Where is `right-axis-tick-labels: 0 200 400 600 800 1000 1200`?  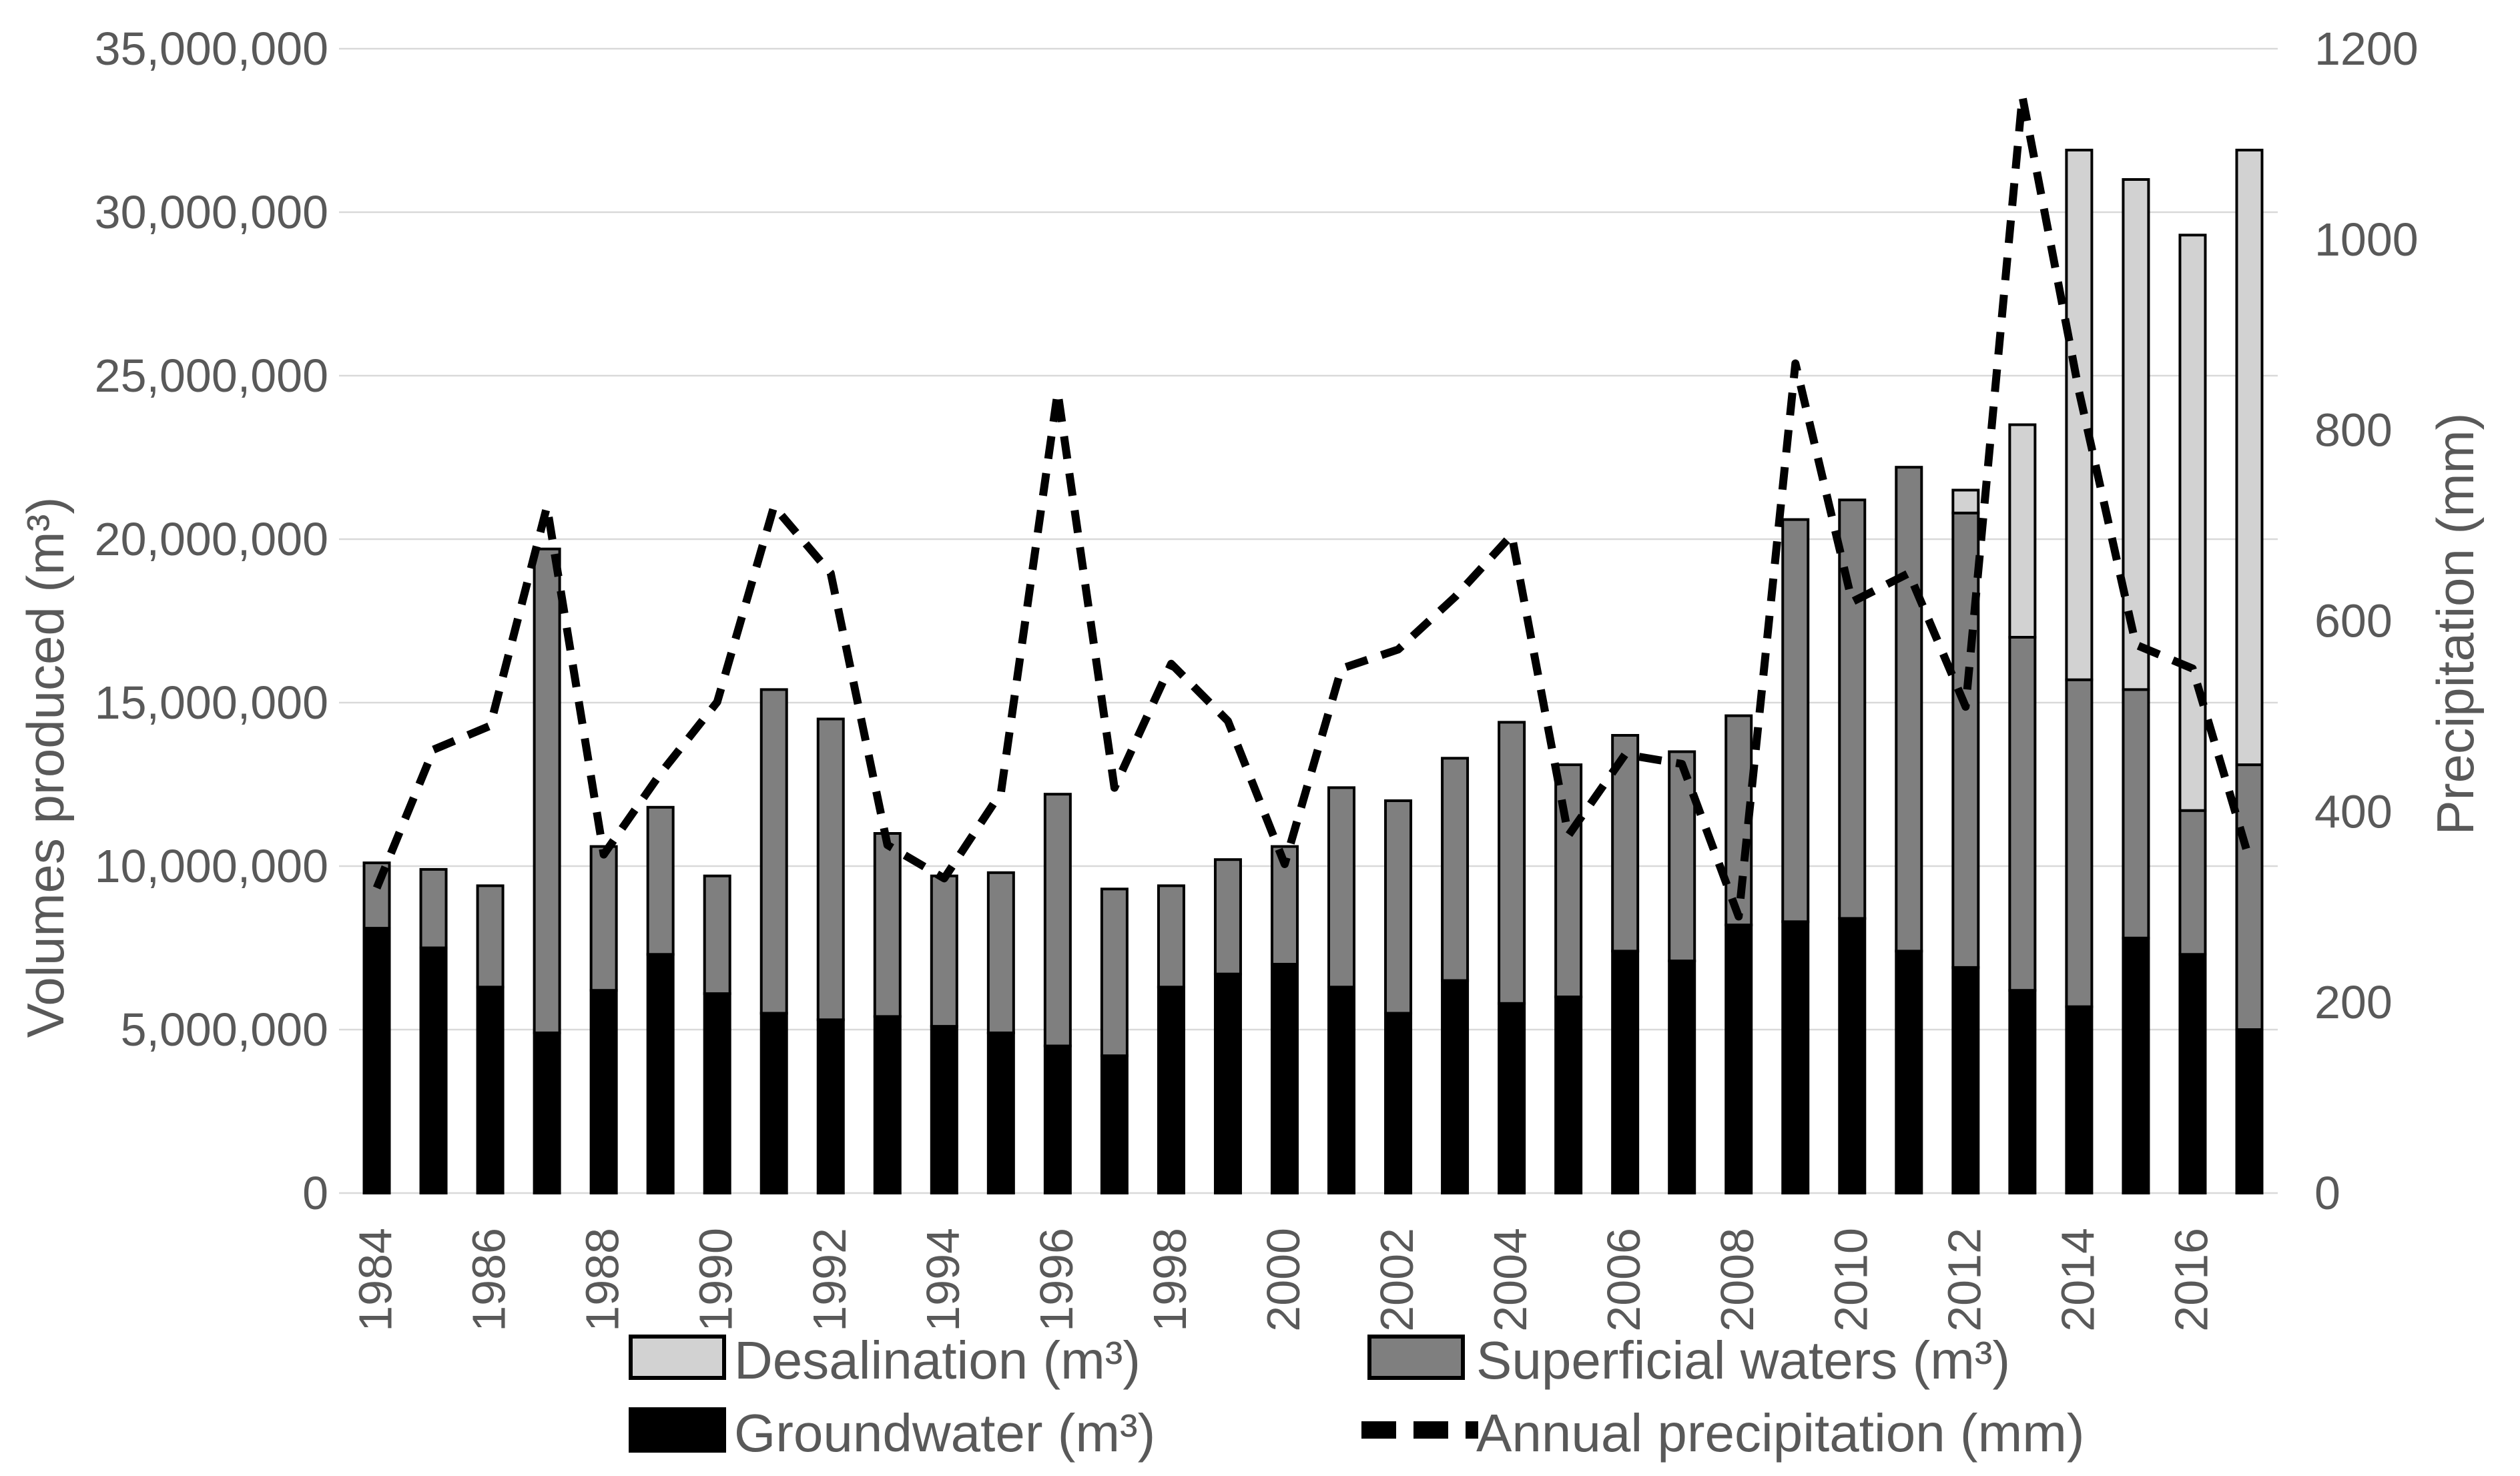
right-axis-tick-labels: 0 200 400 600 800 1000 1200 is located at coordinates (2366, 621).